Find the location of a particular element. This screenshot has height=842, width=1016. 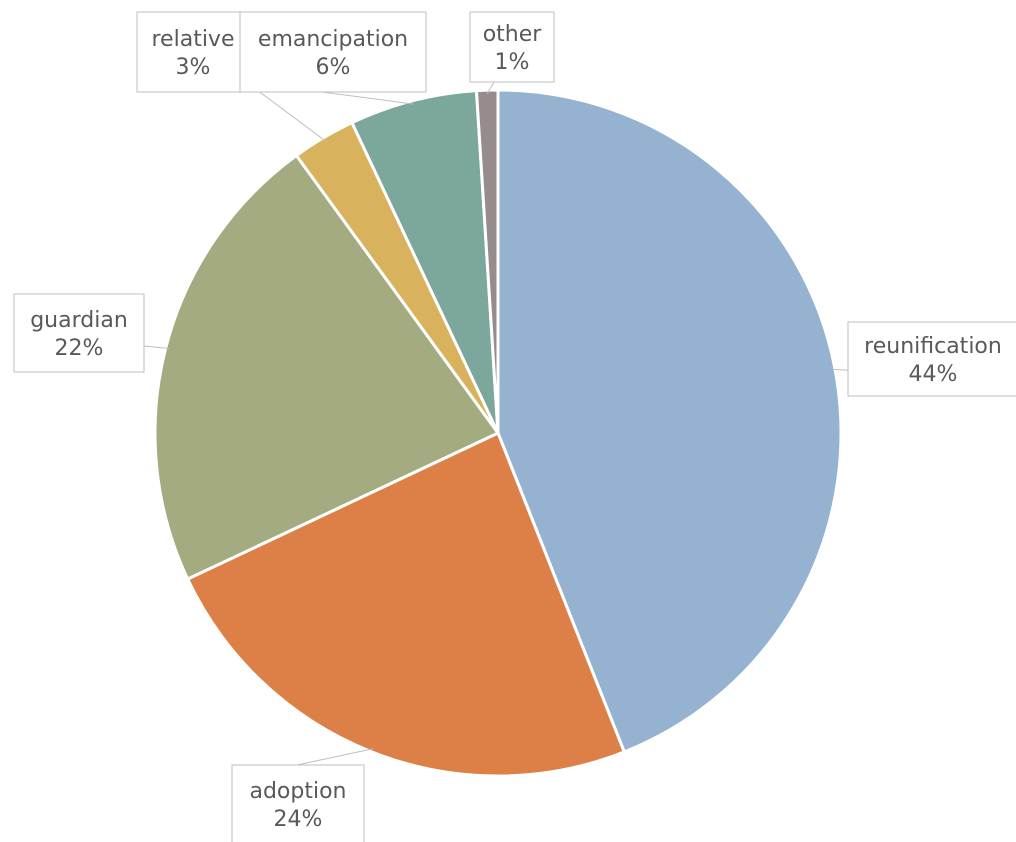

data-label-category-relative: relative is located at coordinates (193, 39).